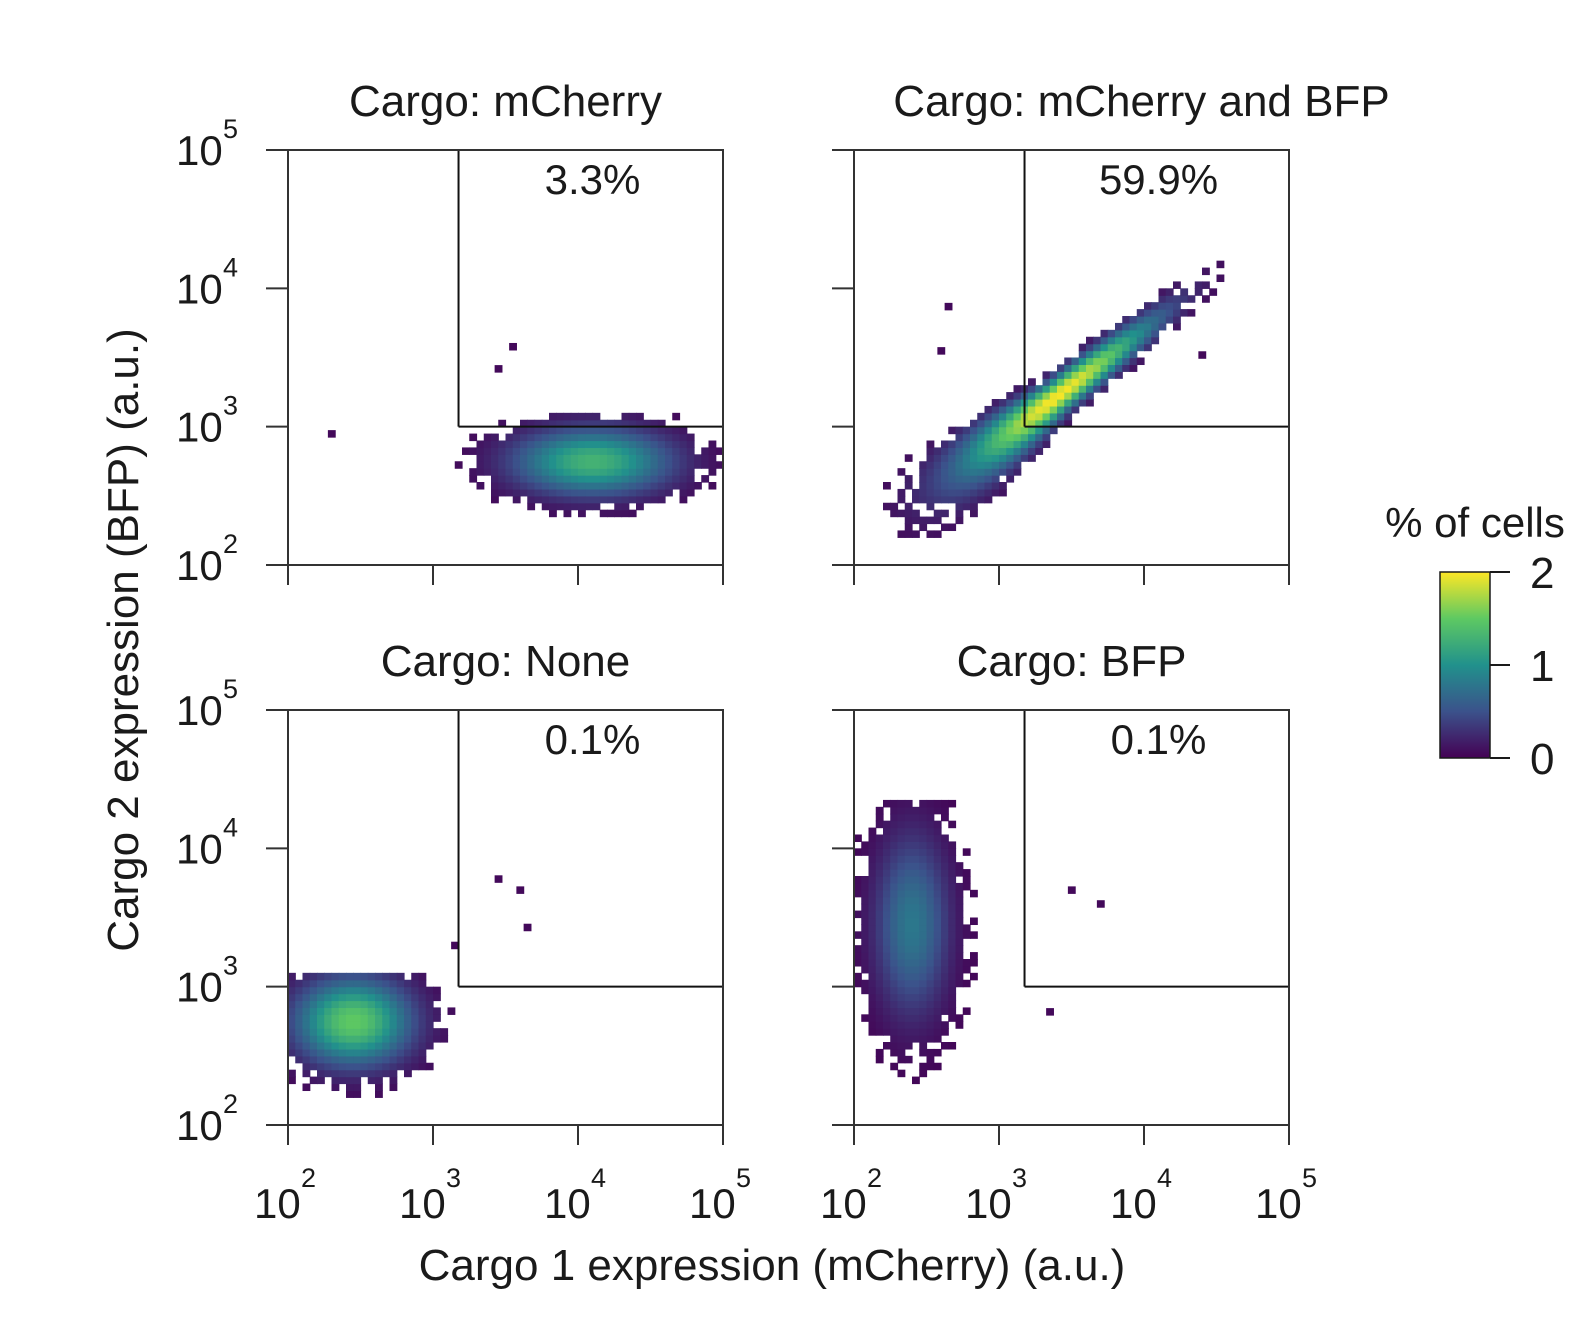 This screenshot has width=1589, height=1336. What do you see at coordinates (199, 565) in the screenshot?
I see `y-tick-label: 10` at bounding box center [199, 565].